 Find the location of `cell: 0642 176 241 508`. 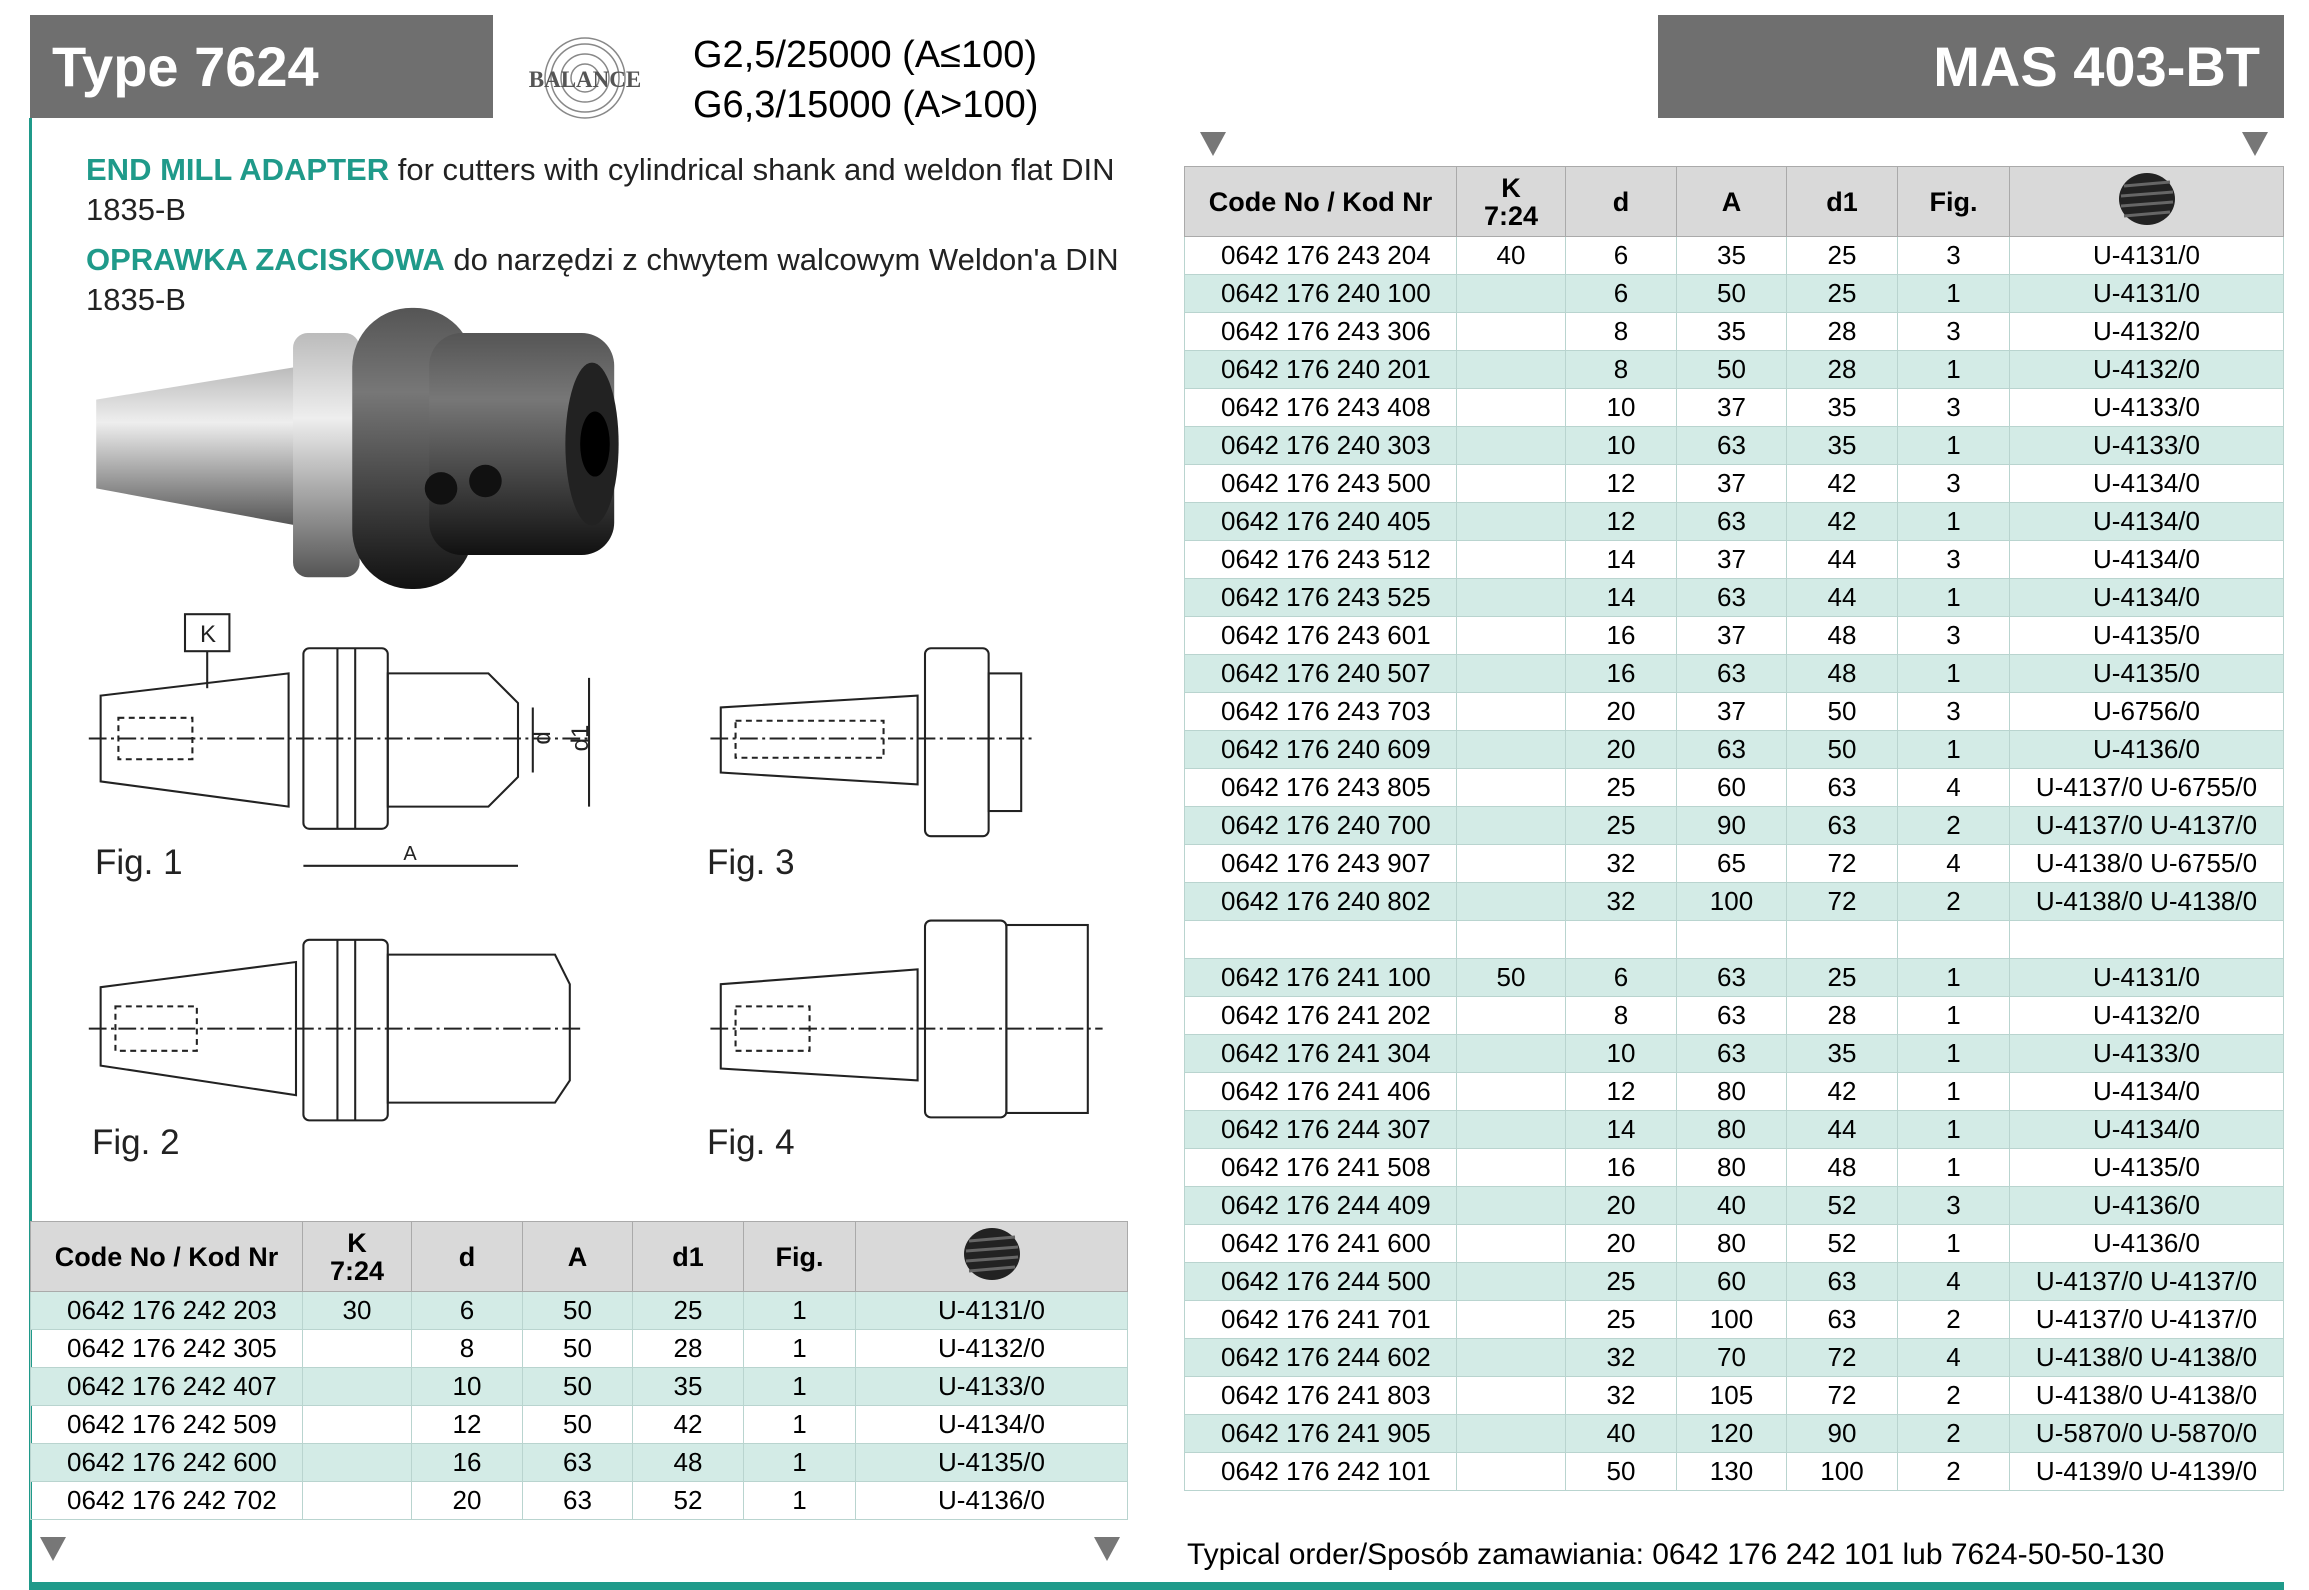

cell: 0642 176 241 508 is located at coordinates (1320, 1167).